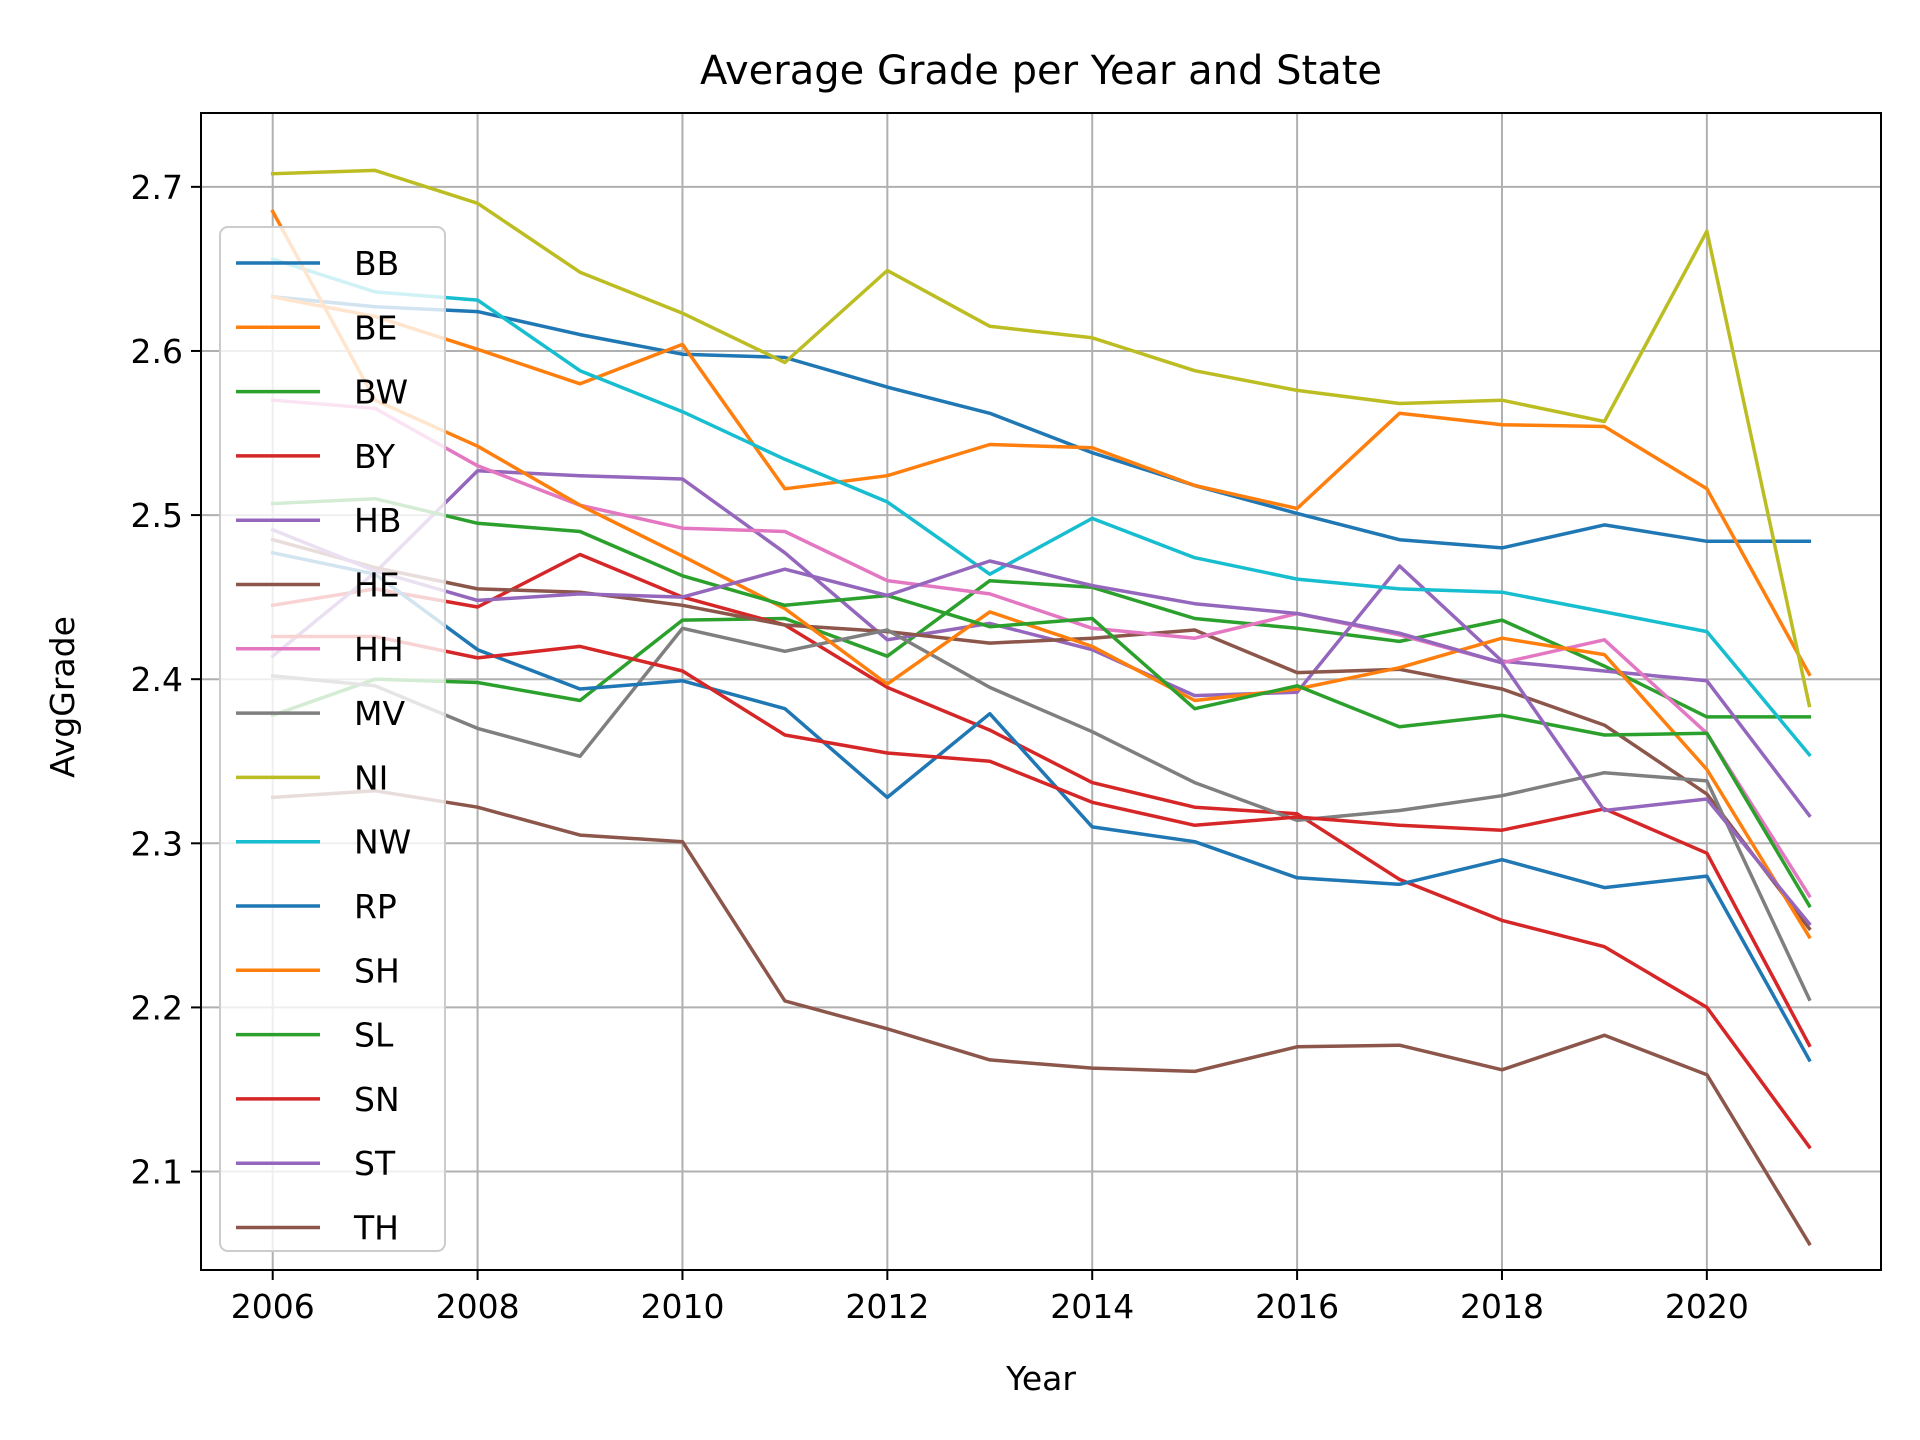  I want to click on legend-label-ni: NI, so click(371, 777).